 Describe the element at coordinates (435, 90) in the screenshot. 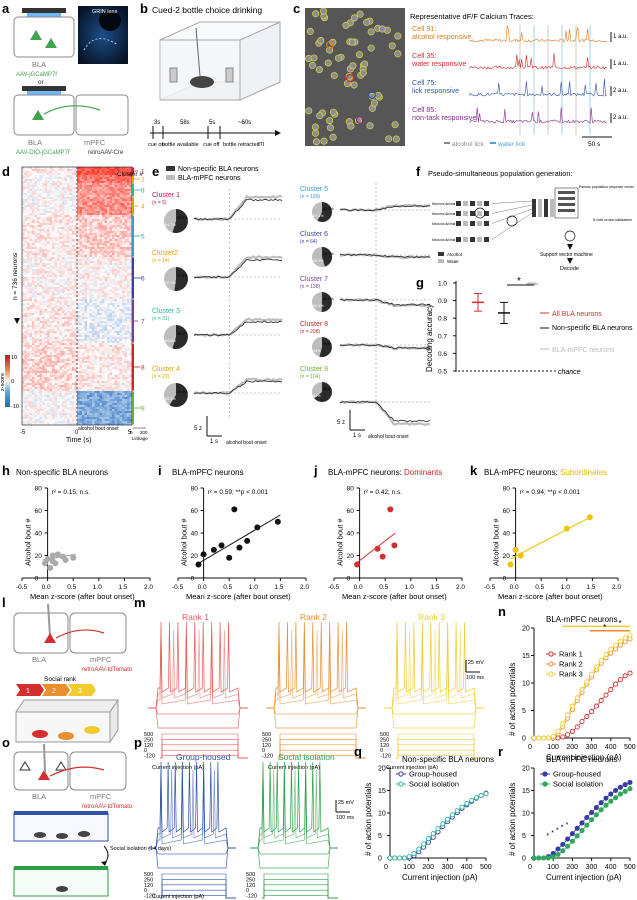

I see `cell-response: lick responsive` at that location.